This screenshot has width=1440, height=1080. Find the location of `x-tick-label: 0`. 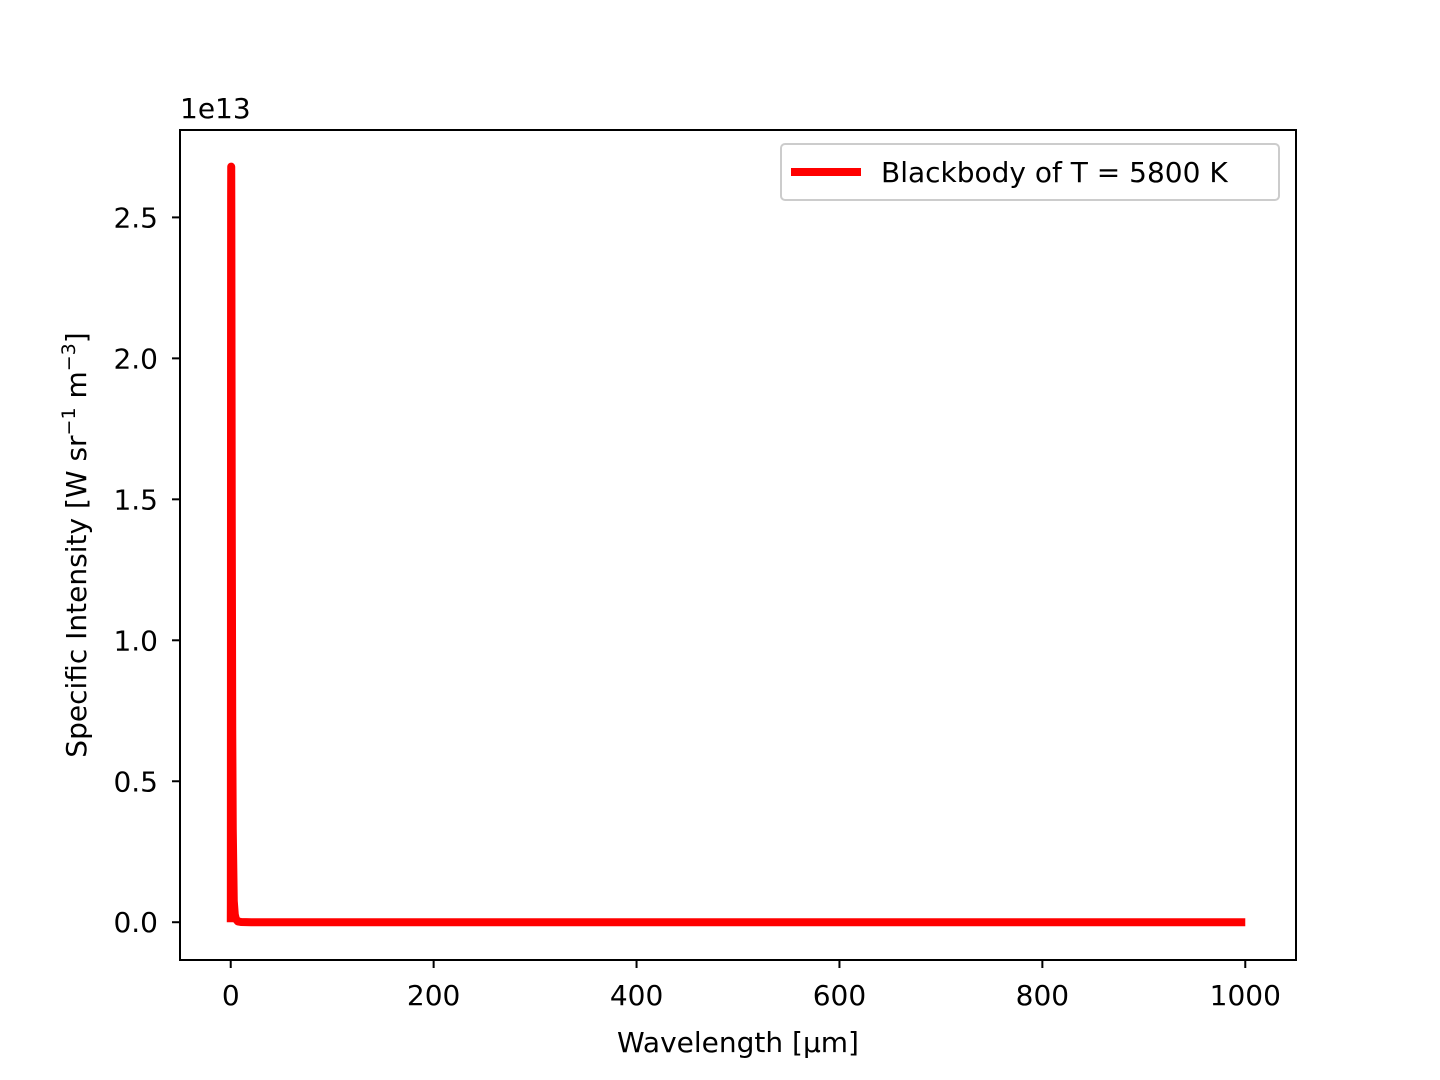

x-tick-label: 0 is located at coordinates (231, 995).